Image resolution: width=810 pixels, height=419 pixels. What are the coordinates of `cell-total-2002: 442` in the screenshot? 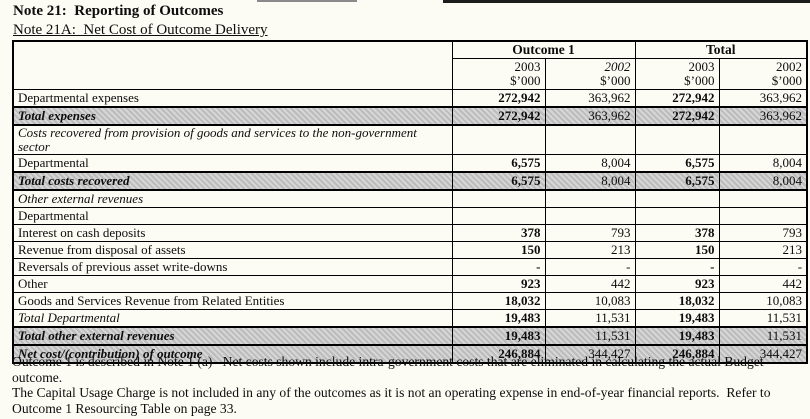 It's located at (763, 284).